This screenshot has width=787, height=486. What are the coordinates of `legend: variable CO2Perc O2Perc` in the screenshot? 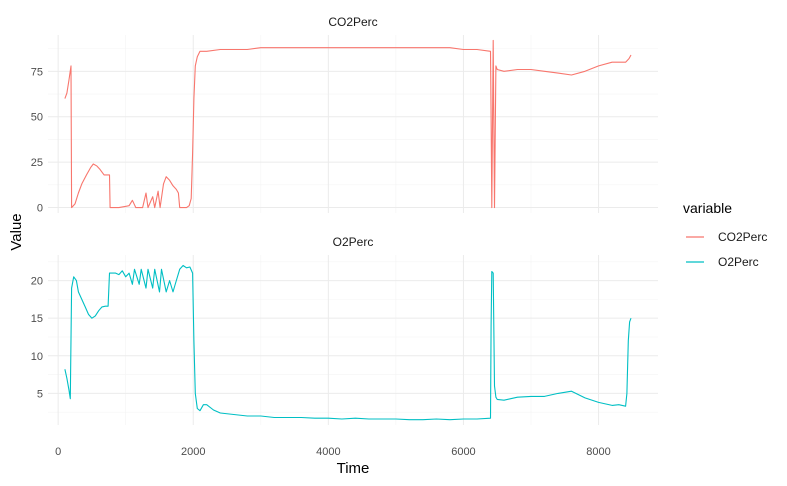 It's located at (725, 234).